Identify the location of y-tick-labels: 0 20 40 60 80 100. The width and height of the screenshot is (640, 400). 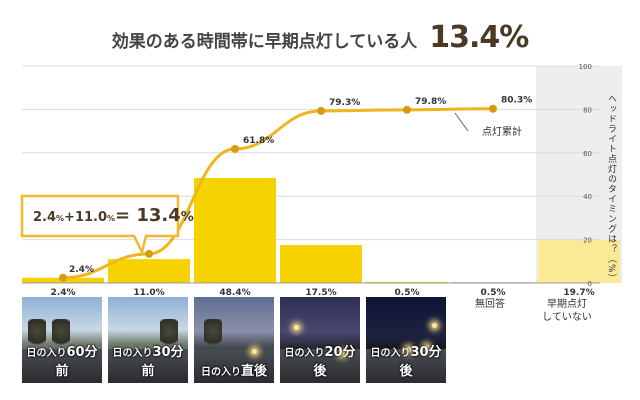
(585, 175).